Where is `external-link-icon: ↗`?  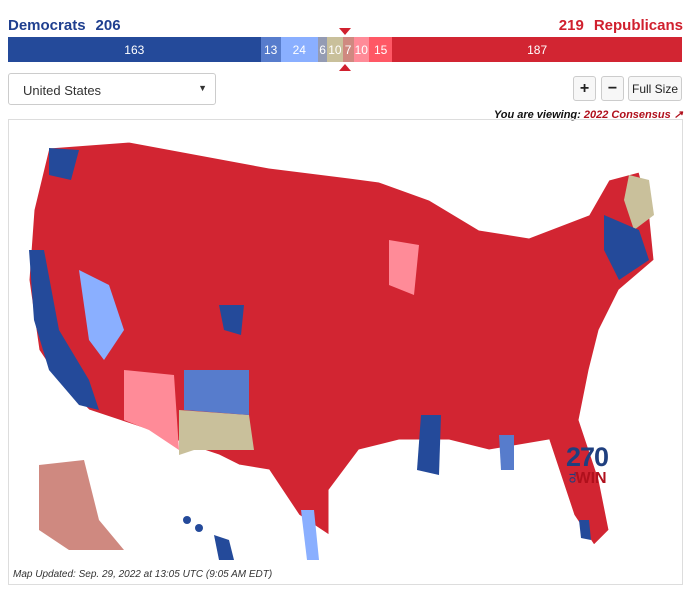
external-link-icon: ↗ is located at coordinates (678, 115).